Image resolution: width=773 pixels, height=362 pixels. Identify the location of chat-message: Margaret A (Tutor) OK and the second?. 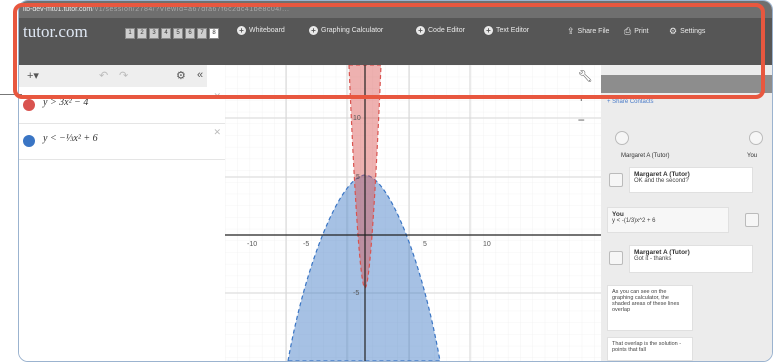
(691, 180).